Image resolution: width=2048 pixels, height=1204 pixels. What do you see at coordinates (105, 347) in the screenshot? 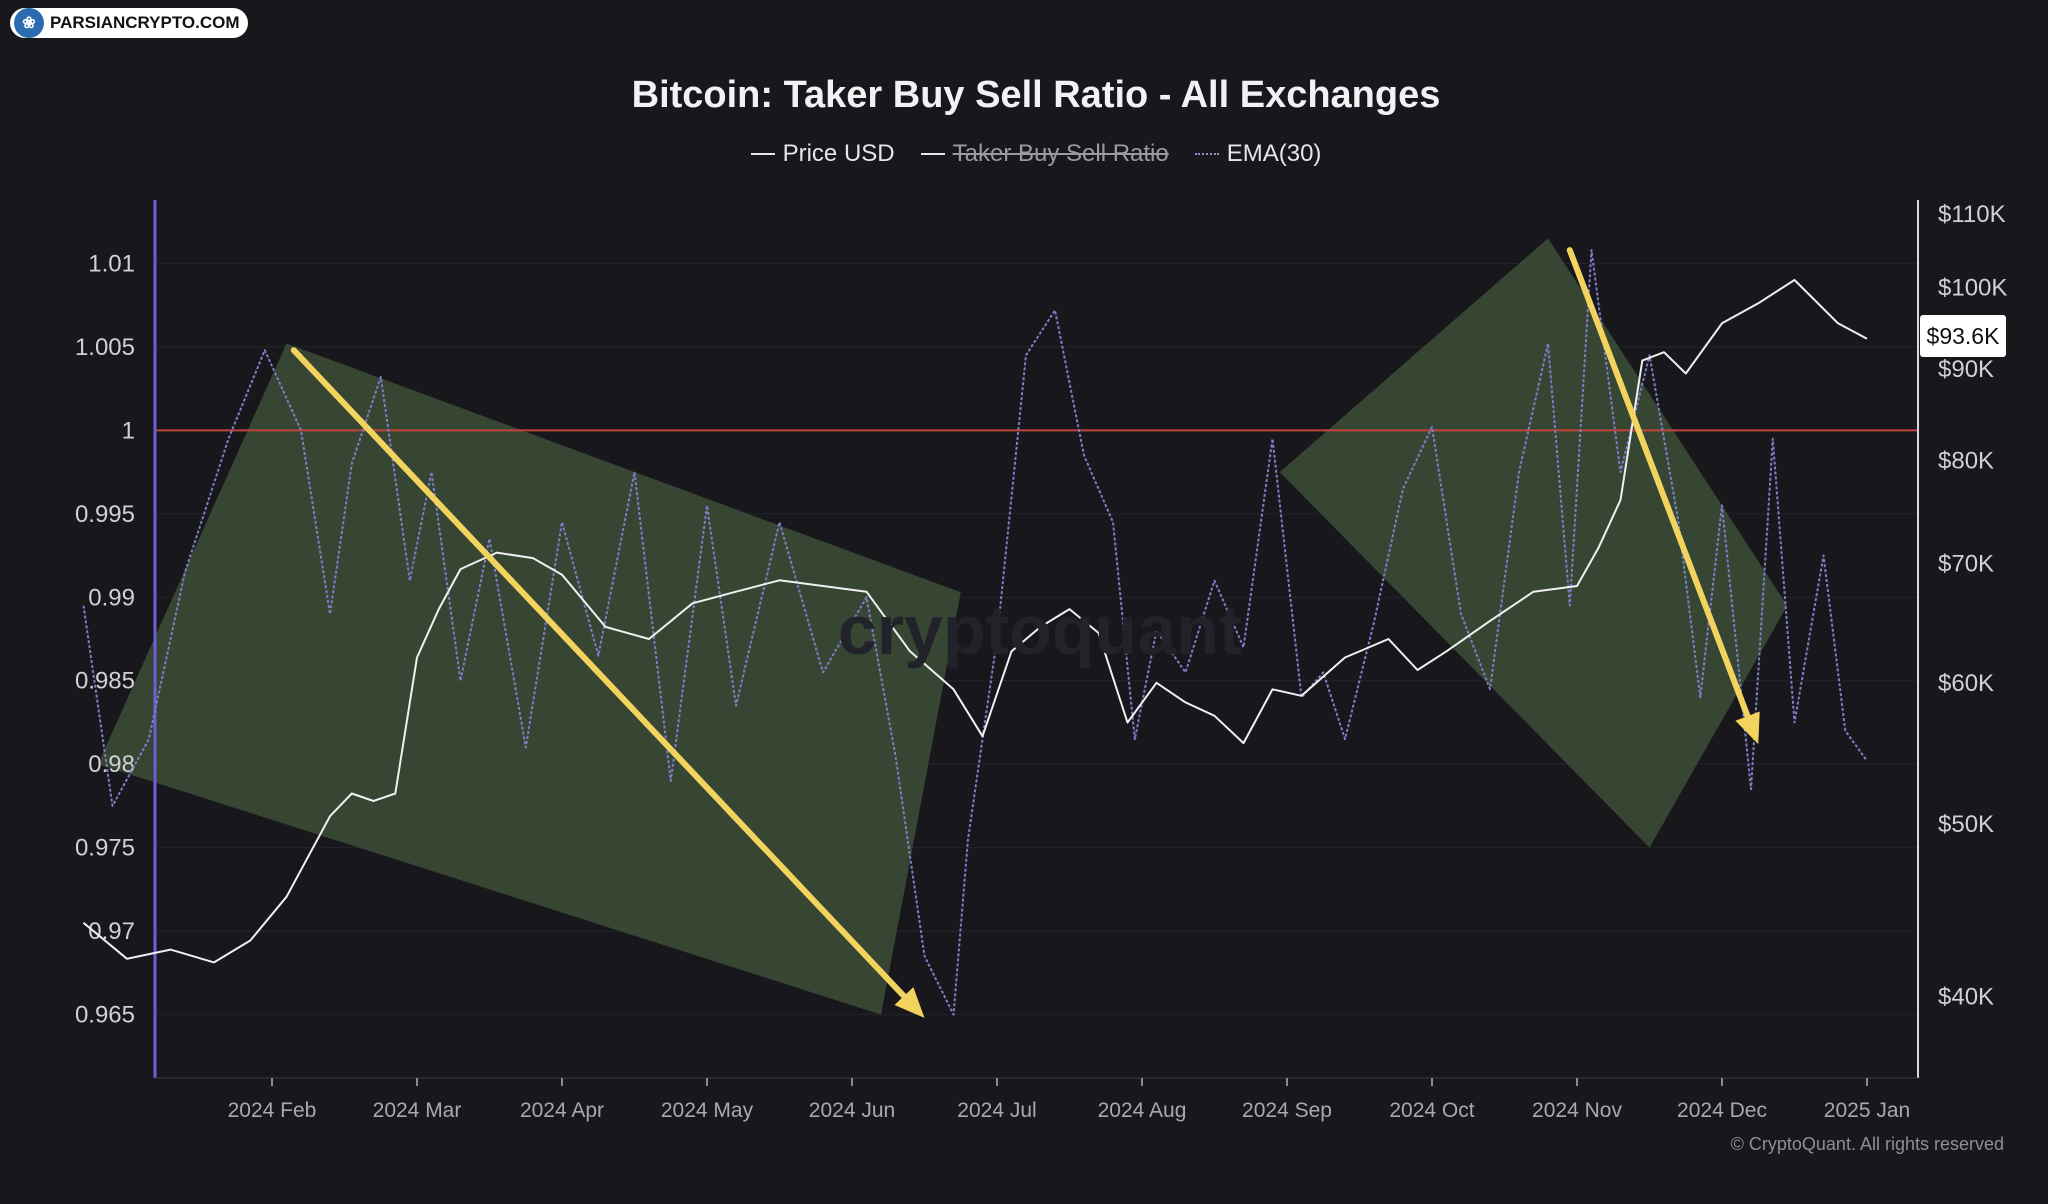
I see `left-tick-label-1: 1.005` at bounding box center [105, 347].